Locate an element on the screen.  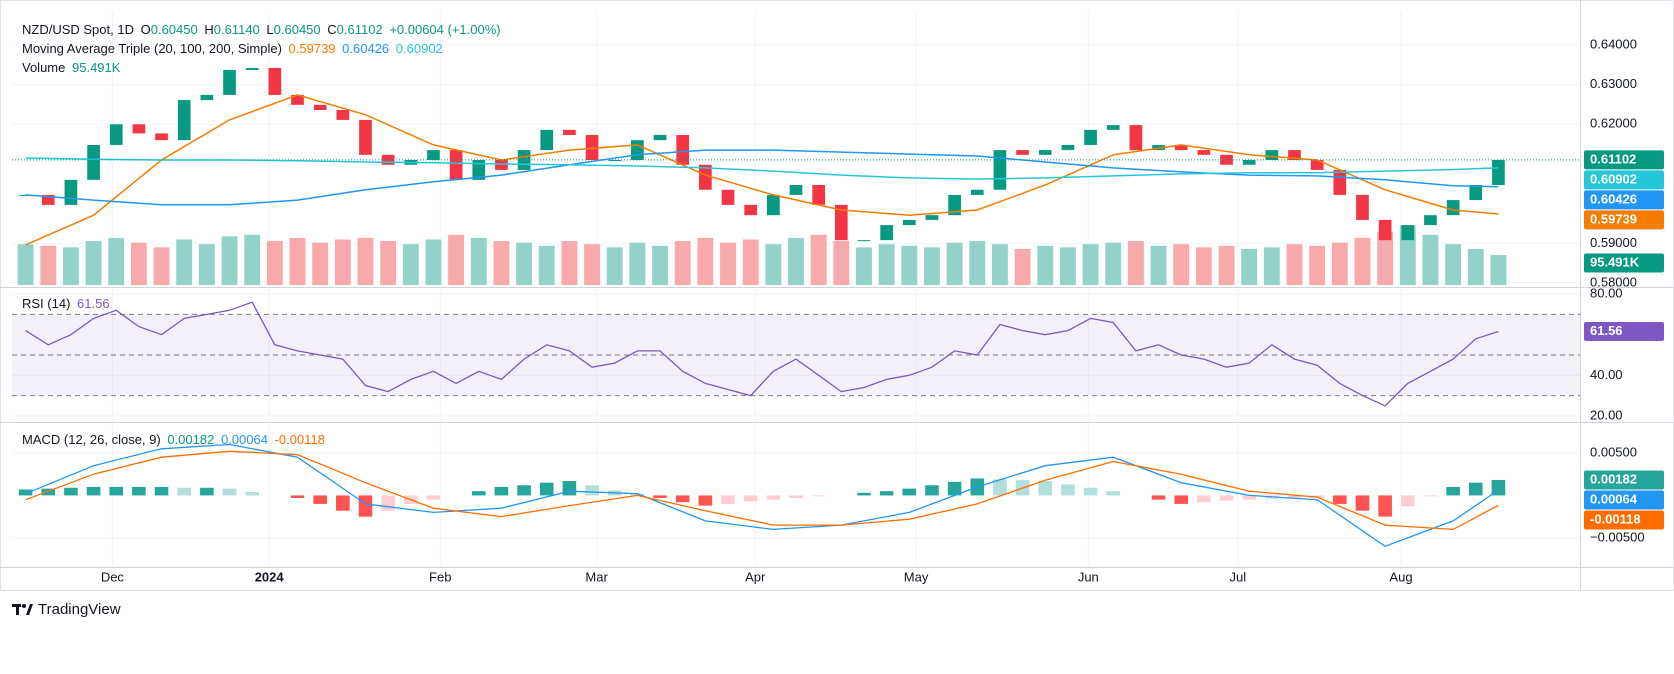
y-tick-label: 0.62000 is located at coordinates (1613, 123).